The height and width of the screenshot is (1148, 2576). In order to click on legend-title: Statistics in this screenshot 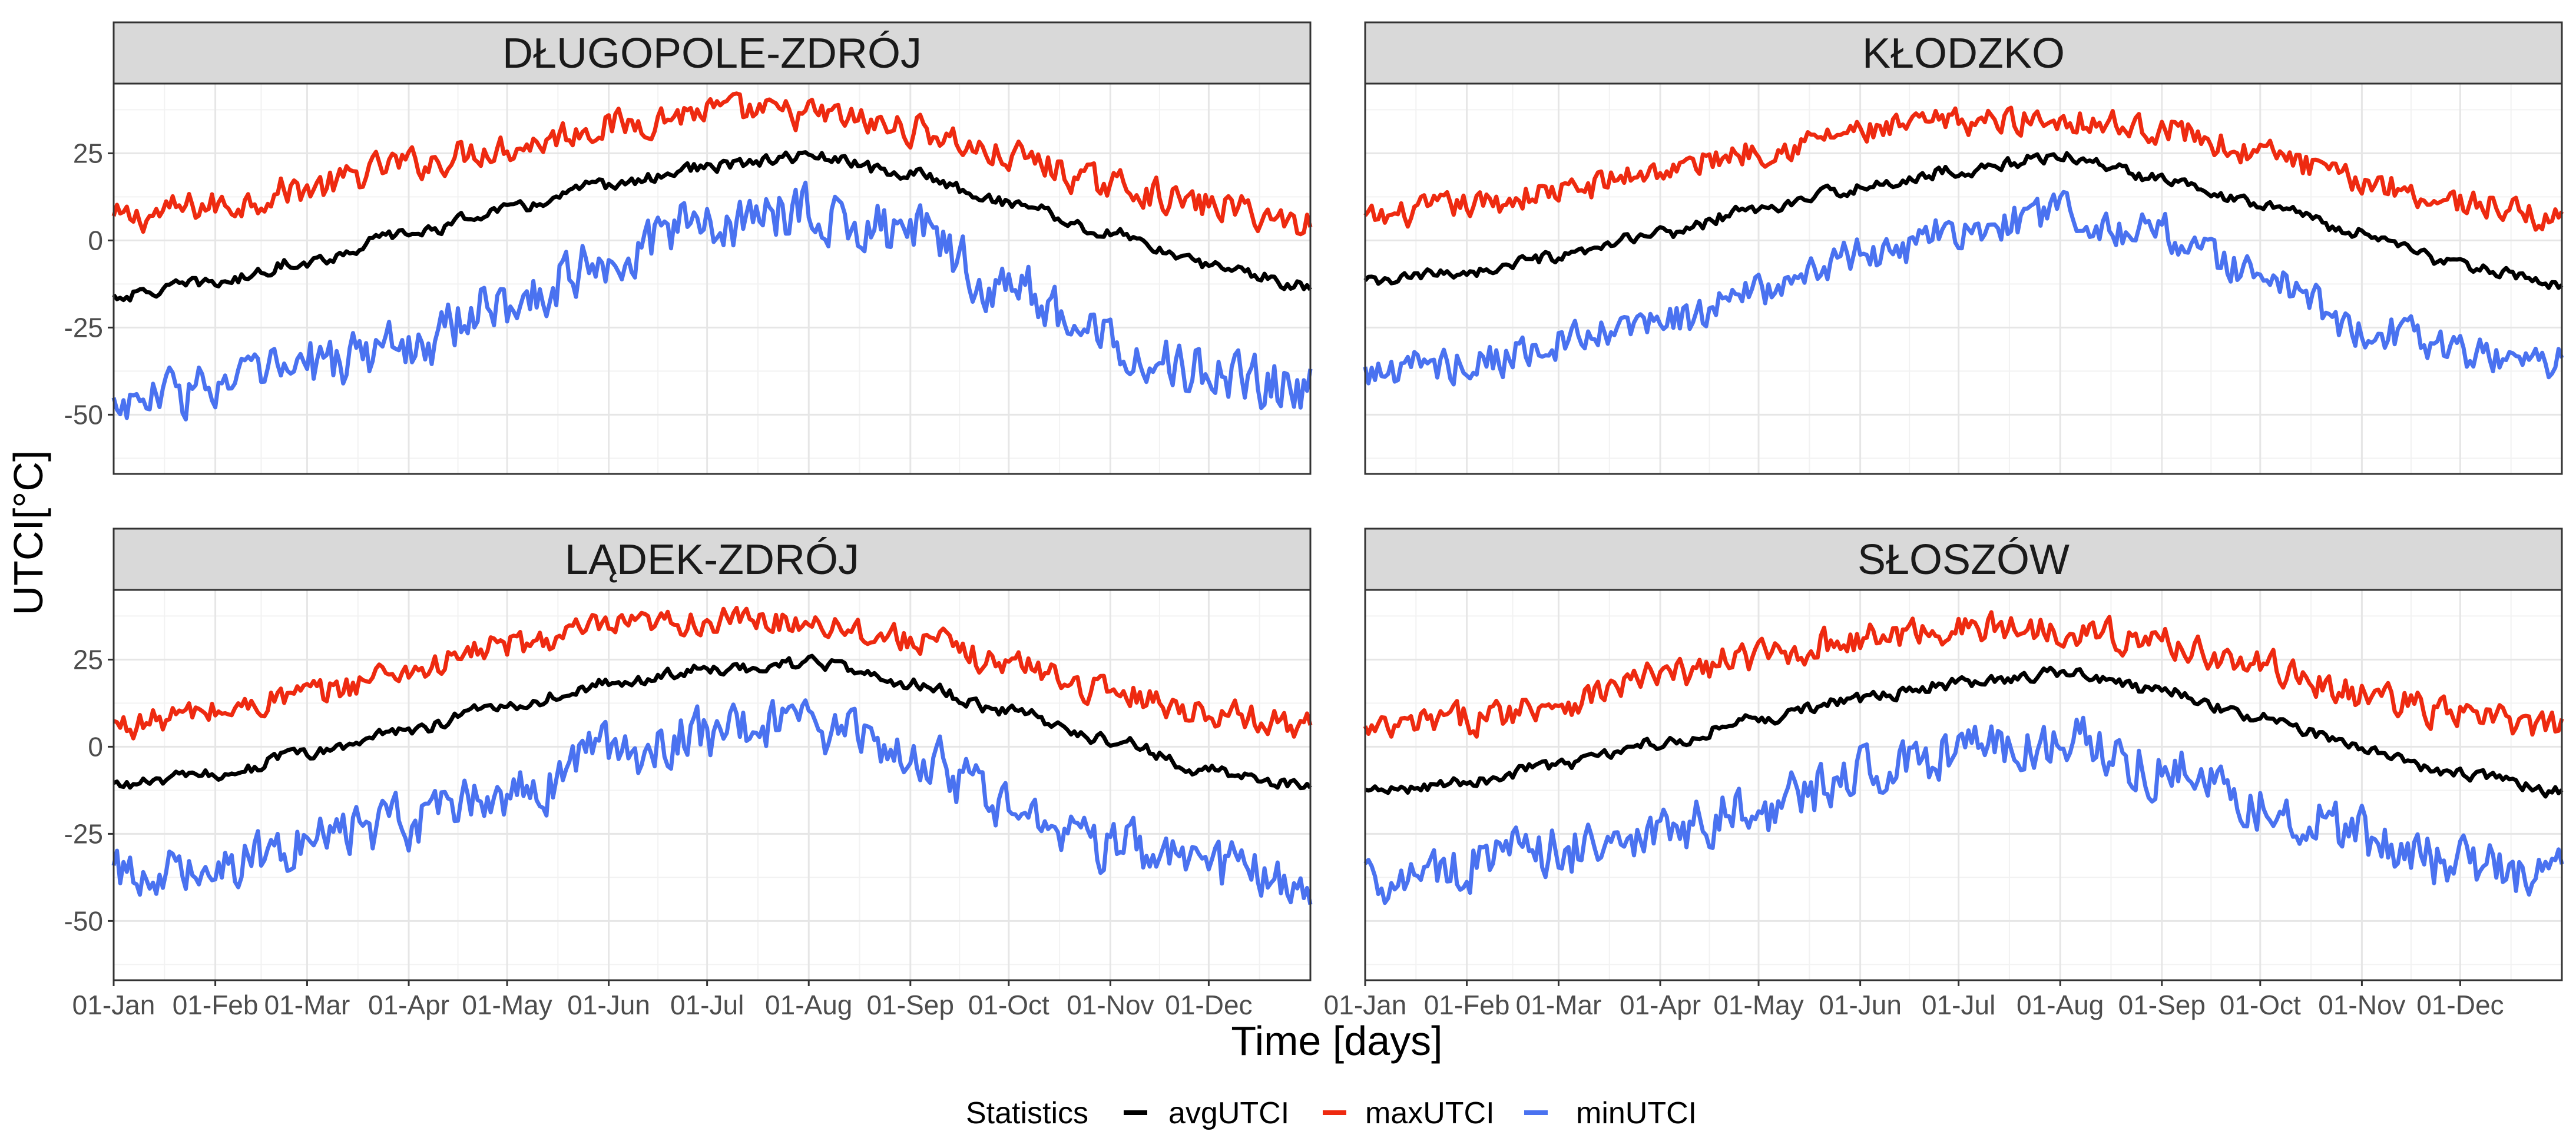, I will do `click(1027, 1113)`.